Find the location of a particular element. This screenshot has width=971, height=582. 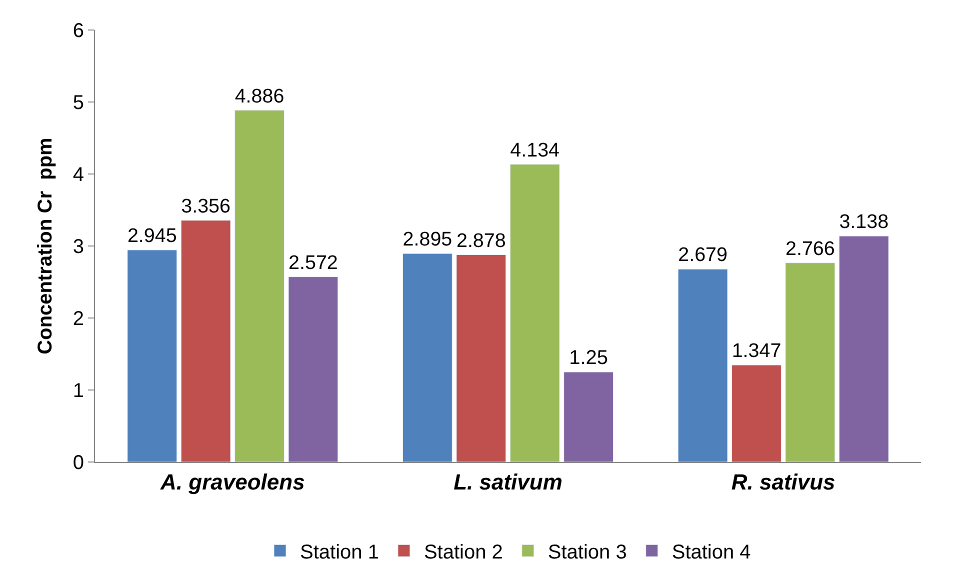

data-label: 4.886 is located at coordinates (259, 96).